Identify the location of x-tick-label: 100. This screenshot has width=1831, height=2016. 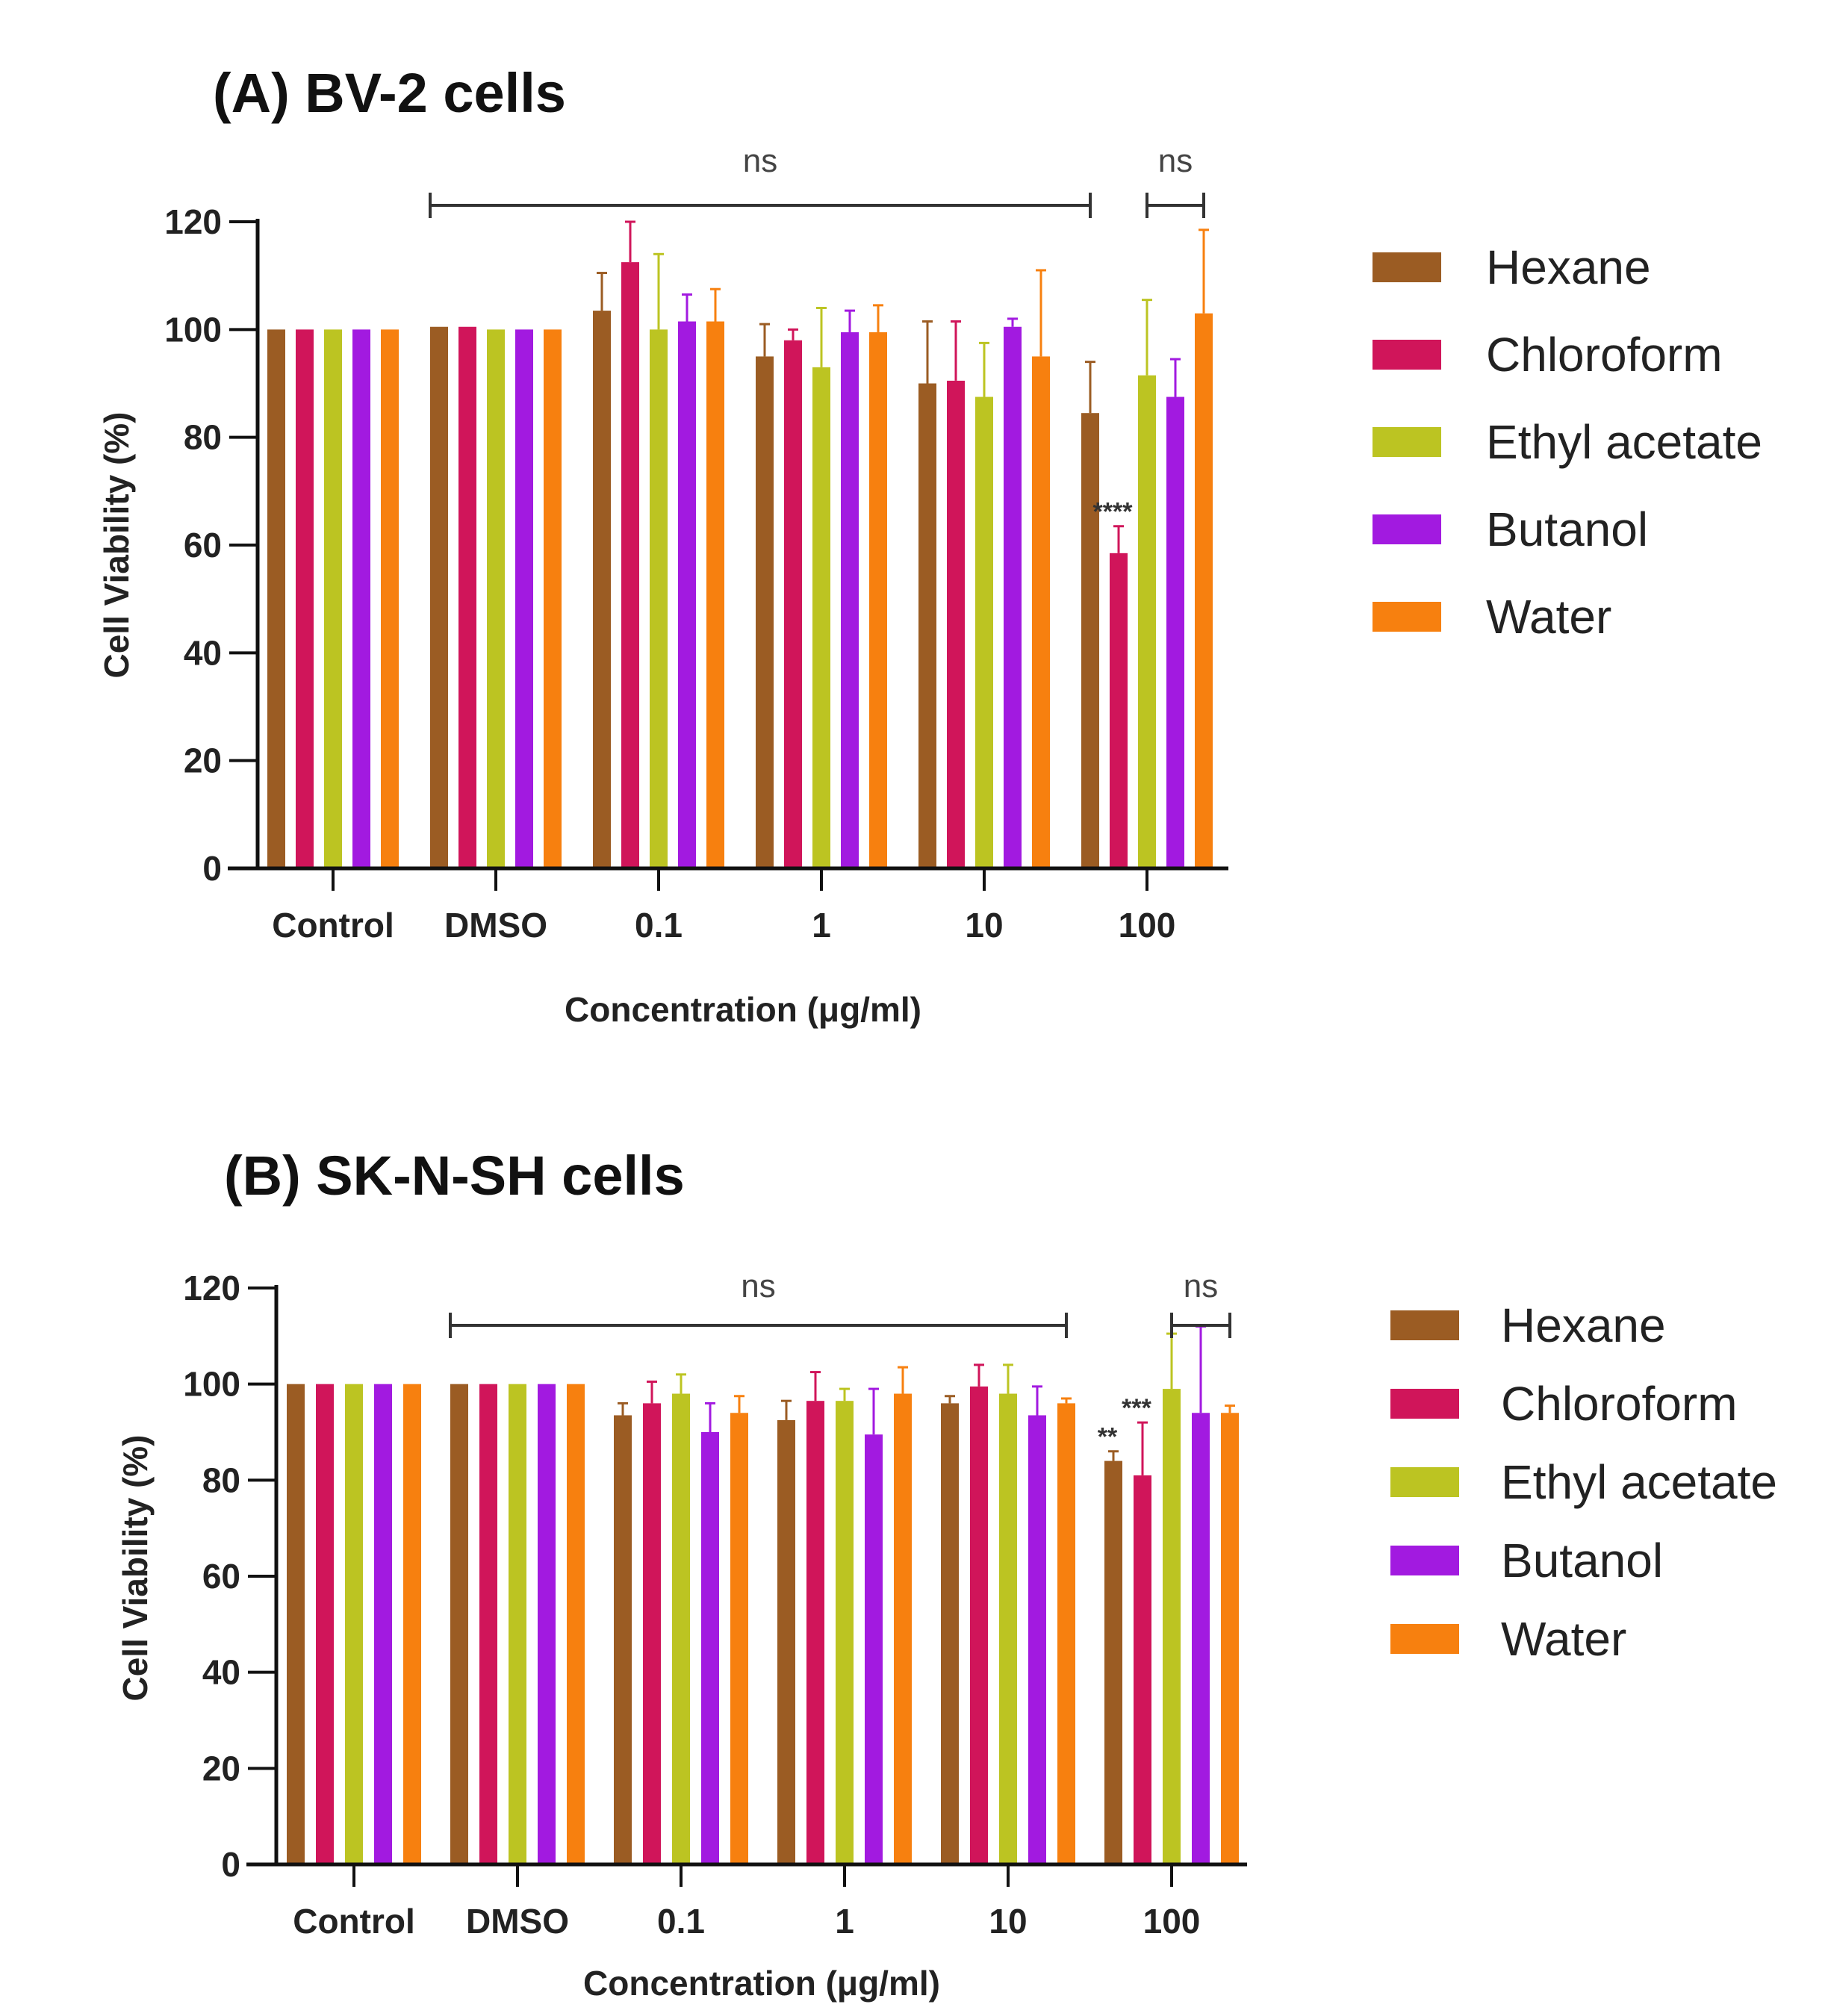
(1172, 1921).